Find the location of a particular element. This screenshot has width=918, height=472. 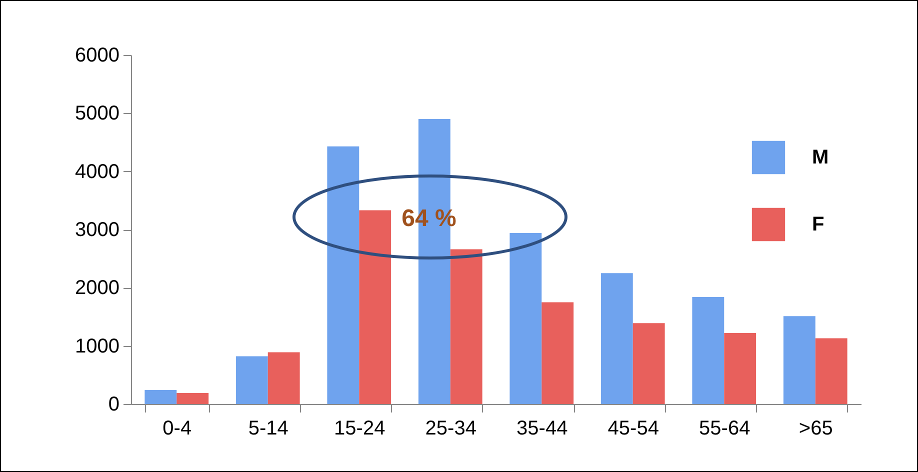

x-tick-label: 5-14 is located at coordinates (268, 429).